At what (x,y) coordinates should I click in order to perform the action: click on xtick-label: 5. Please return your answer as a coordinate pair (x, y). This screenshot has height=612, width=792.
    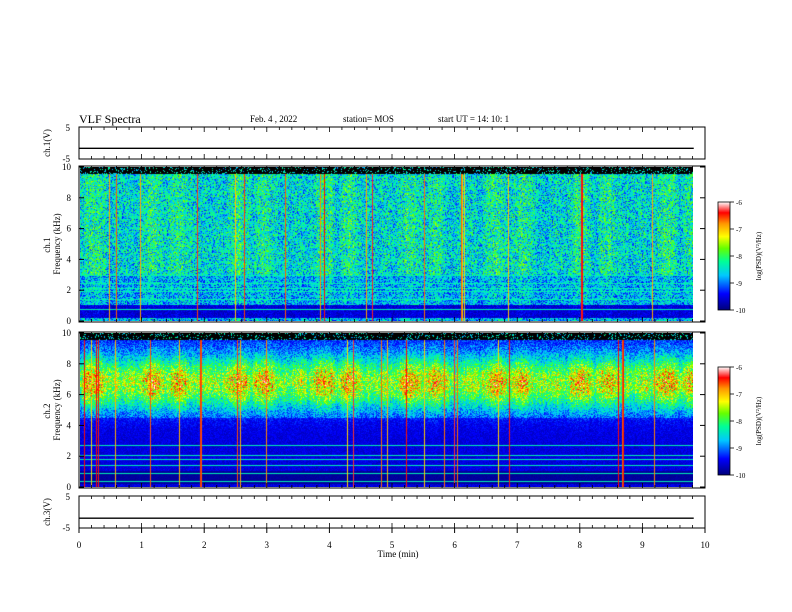
    Looking at the image, I should click on (392, 545).